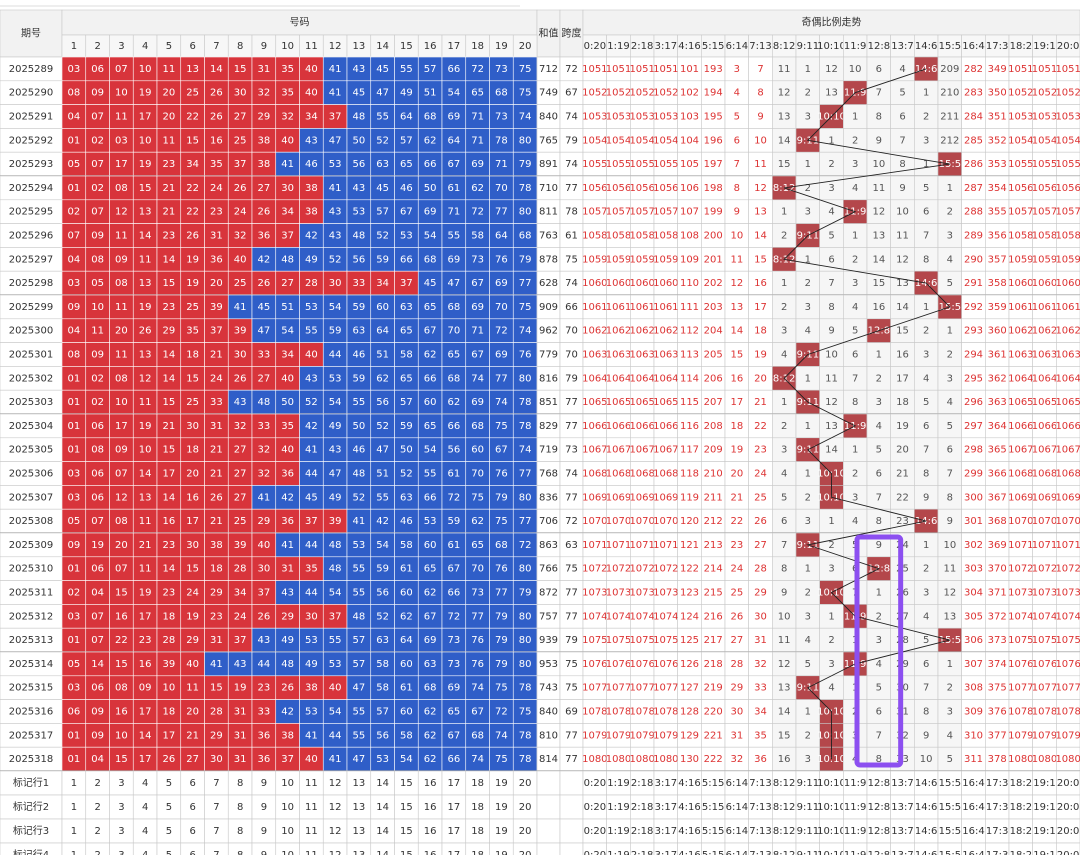 Image resolution: width=1080 pixels, height=855 pixels. Describe the element at coordinates (973, 355) in the screenshot. I see `trend-miss: 294` at that location.